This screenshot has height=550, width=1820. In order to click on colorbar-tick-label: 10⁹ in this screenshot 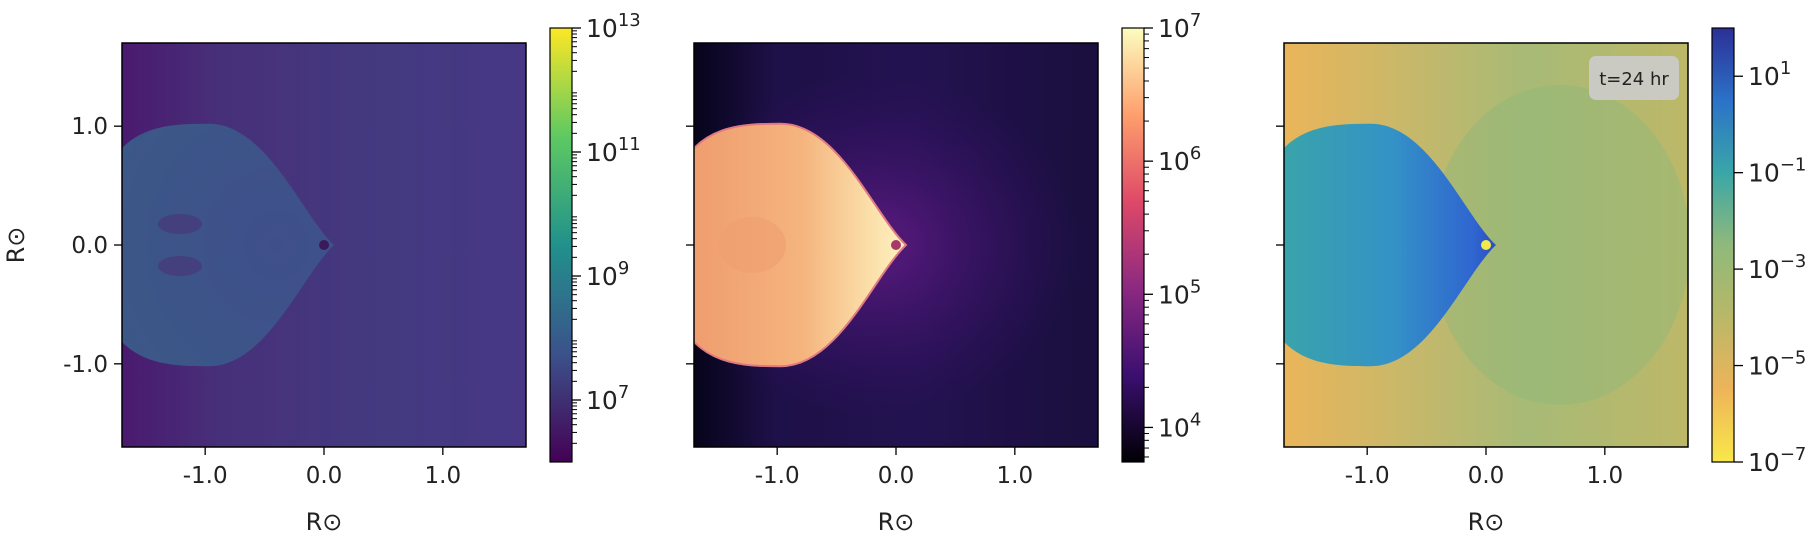, I will do `click(607, 274)`.